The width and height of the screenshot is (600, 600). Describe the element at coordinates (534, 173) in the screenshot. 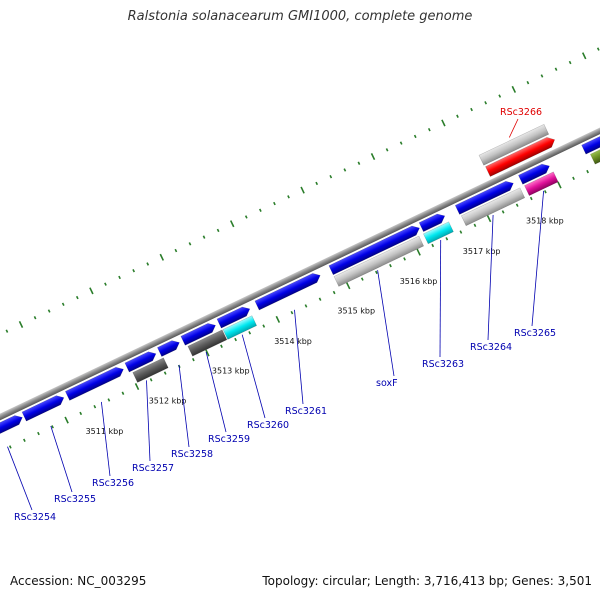

I see `cds-rsc3265` at that location.